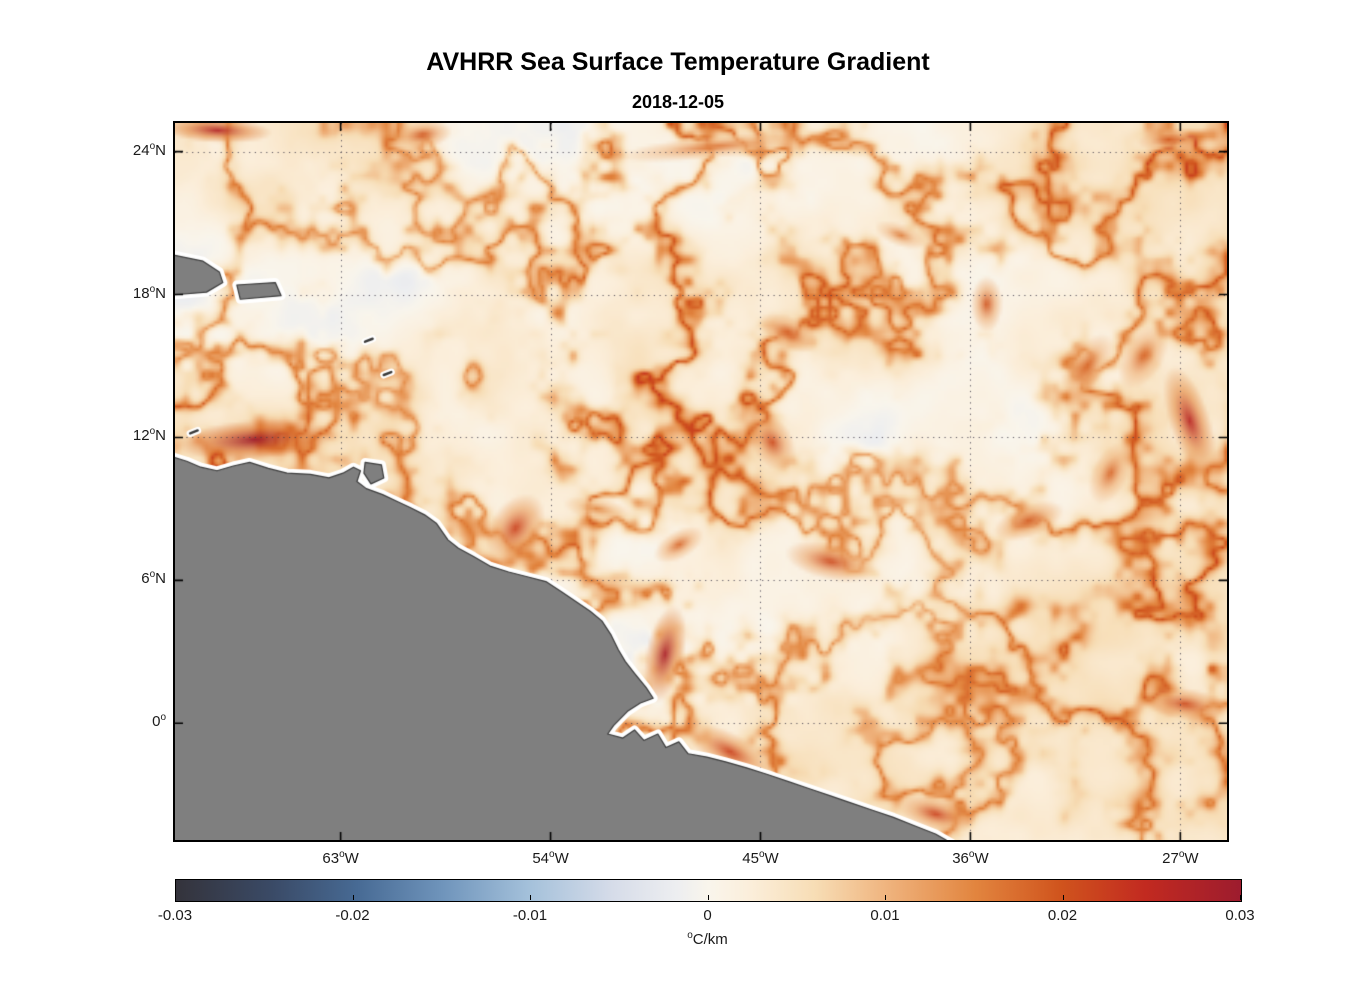 This screenshot has width=1356, height=1000. Describe the element at coordinates (340, 858) in the screenshot. I see `x-tick-label: 63oW` at that location.